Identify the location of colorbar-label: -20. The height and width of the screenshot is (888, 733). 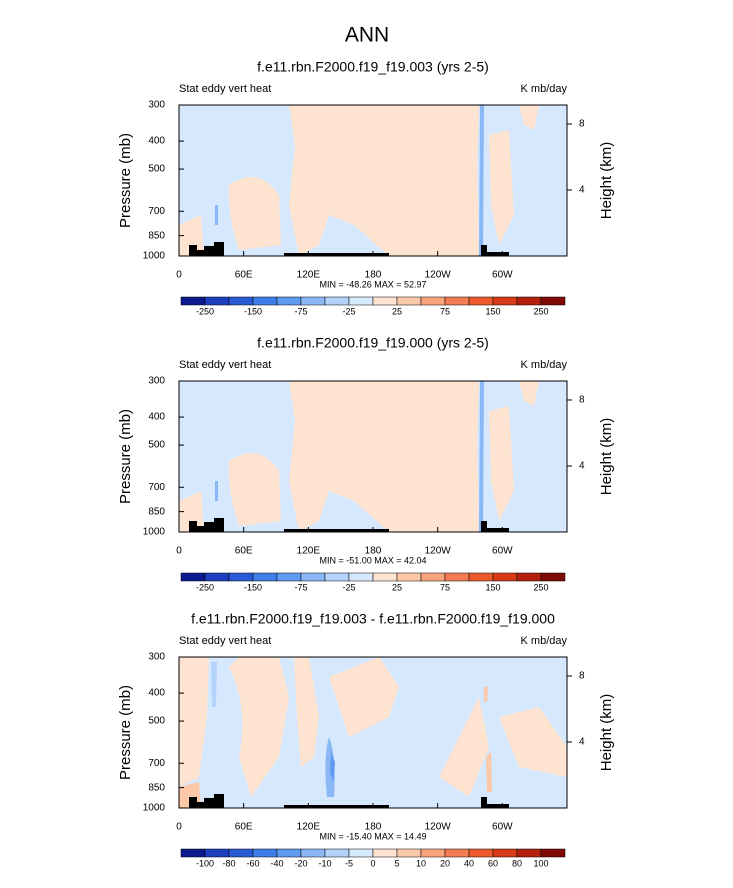
(300, 863).